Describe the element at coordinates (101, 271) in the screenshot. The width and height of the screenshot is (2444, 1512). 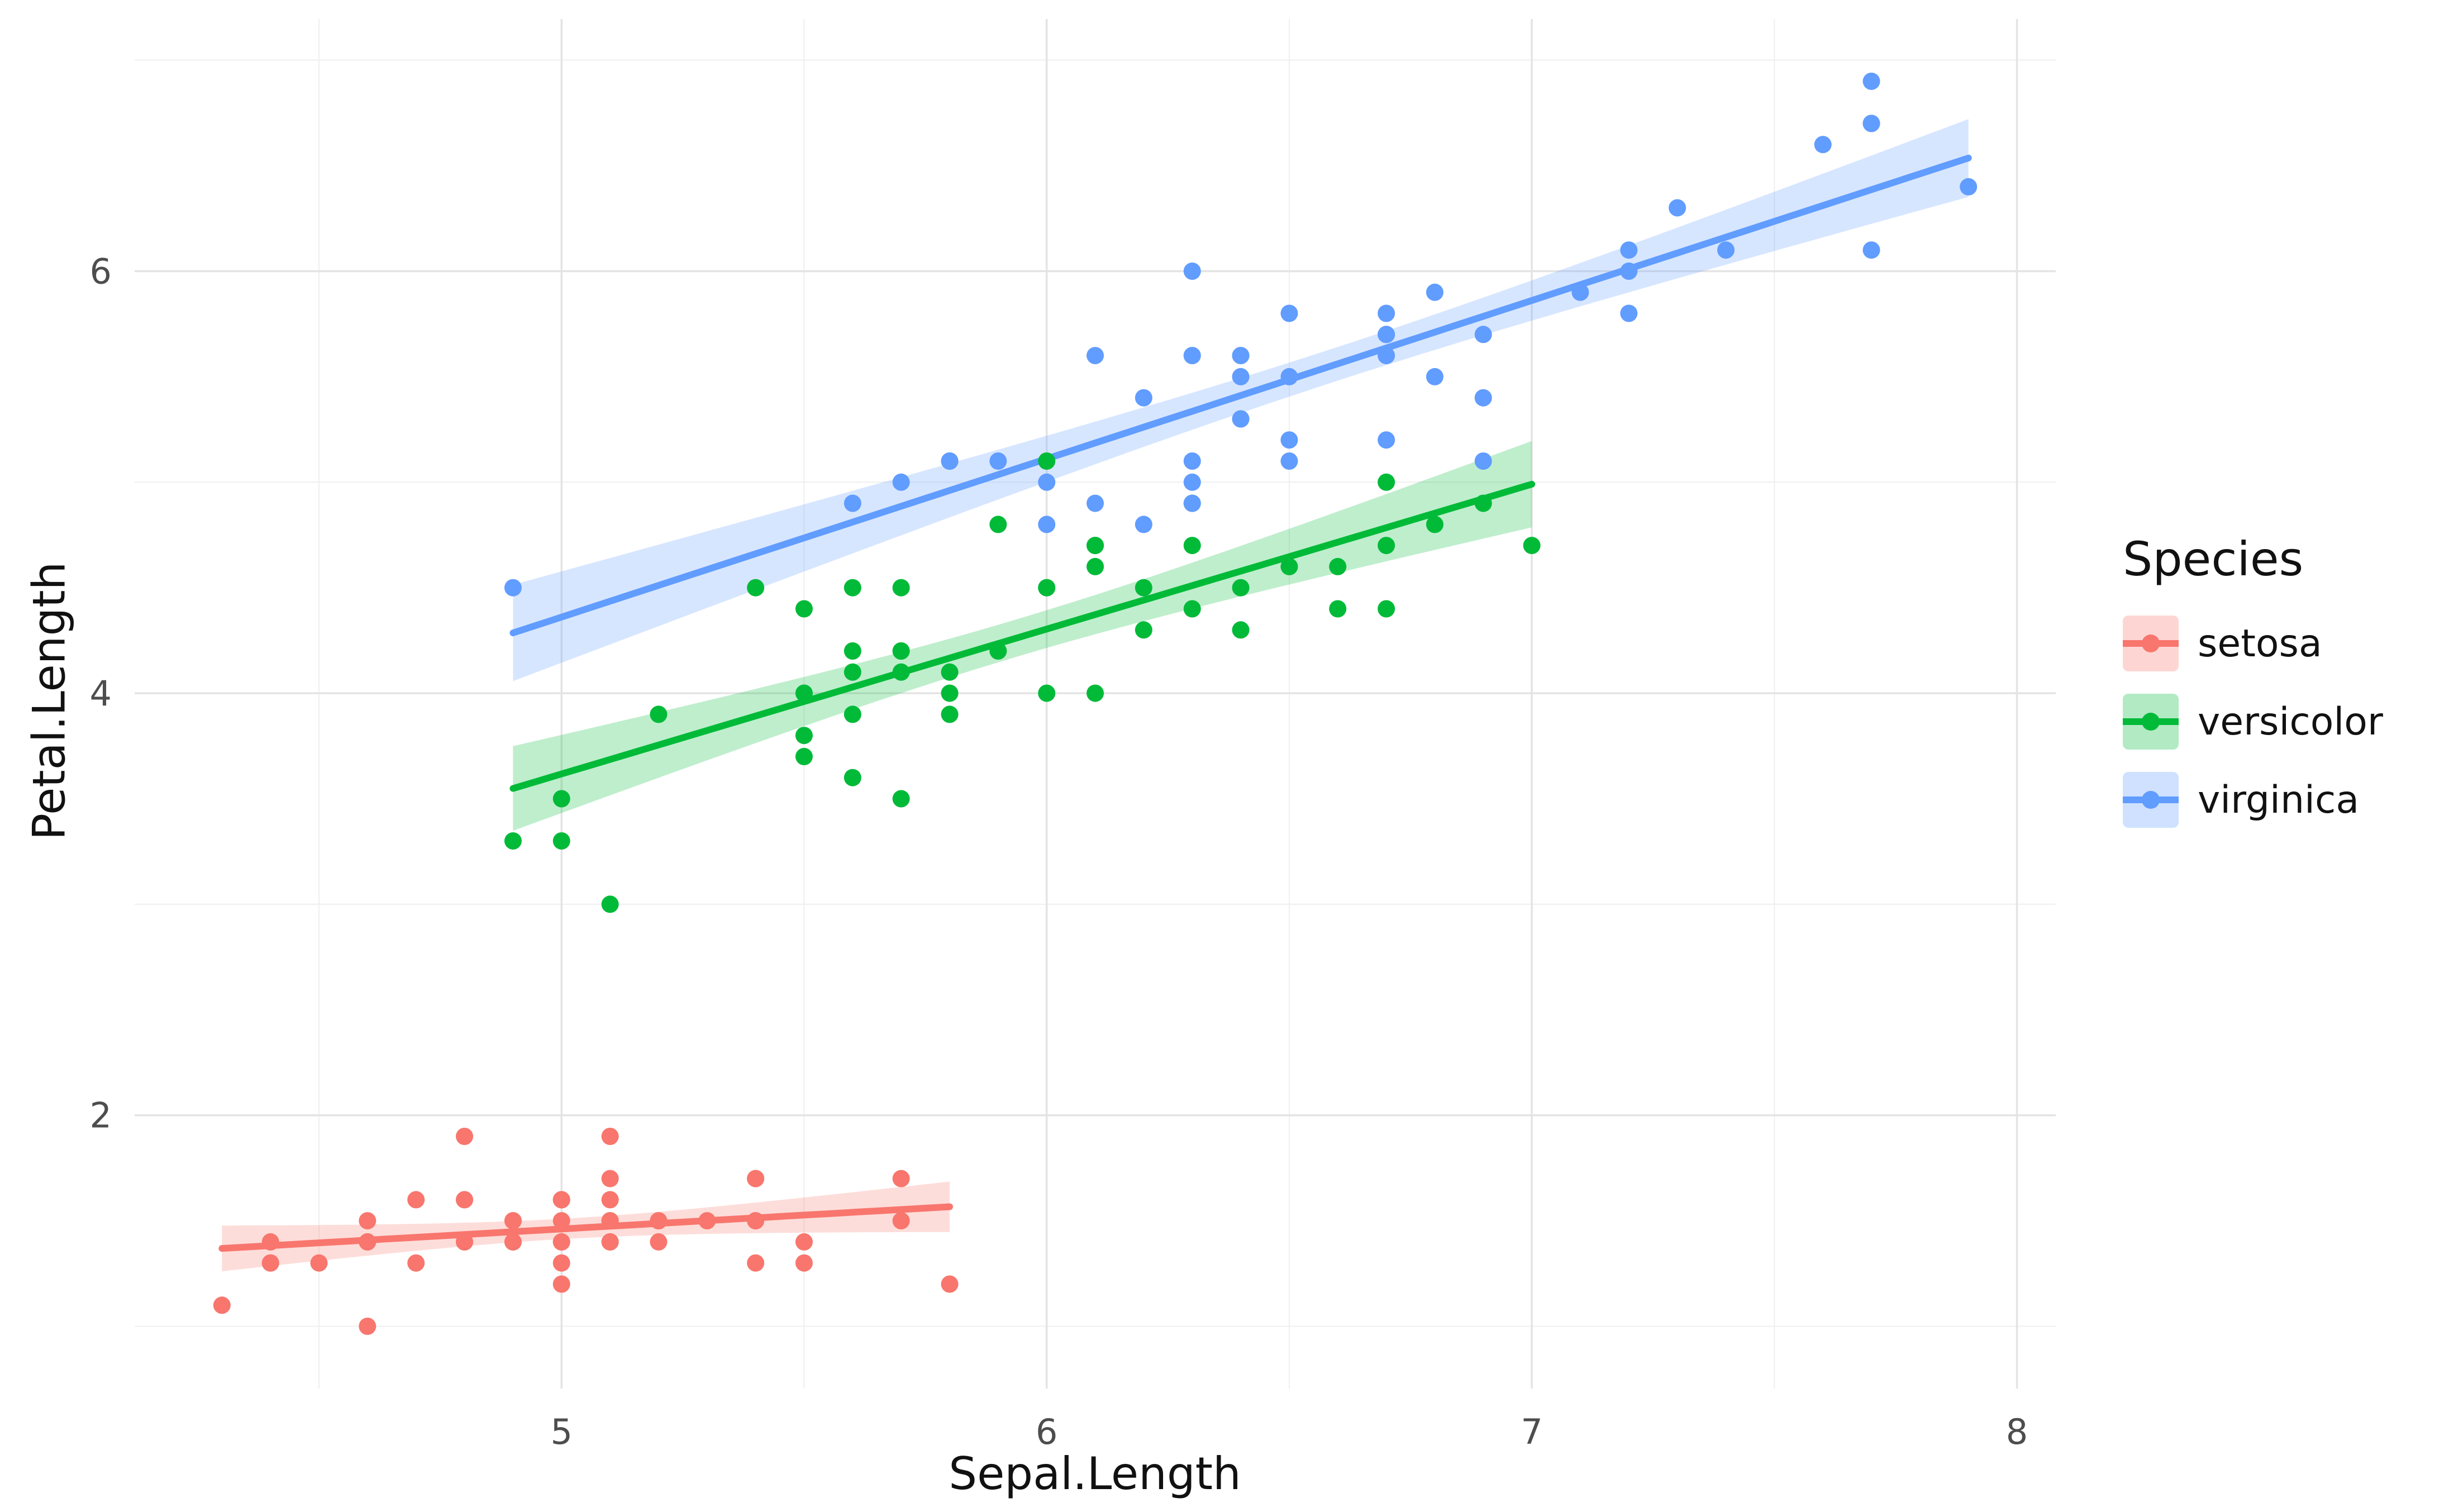
I see `y-tick-label: 6` at that location.